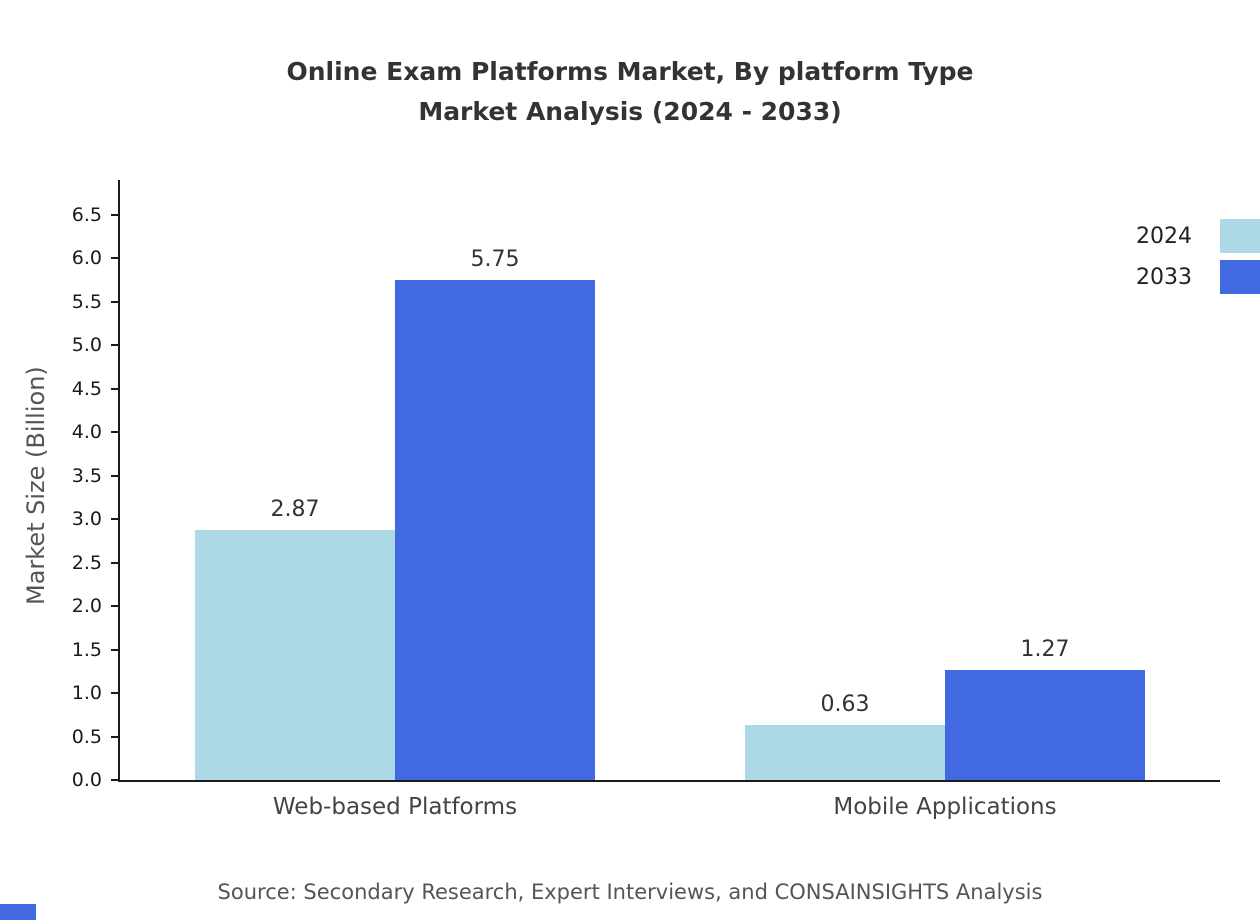 The image size is (1260, 920). Describe the element at coordinates (1164, 277) in the screenshot. I see `legend-label: 2033` at that location.